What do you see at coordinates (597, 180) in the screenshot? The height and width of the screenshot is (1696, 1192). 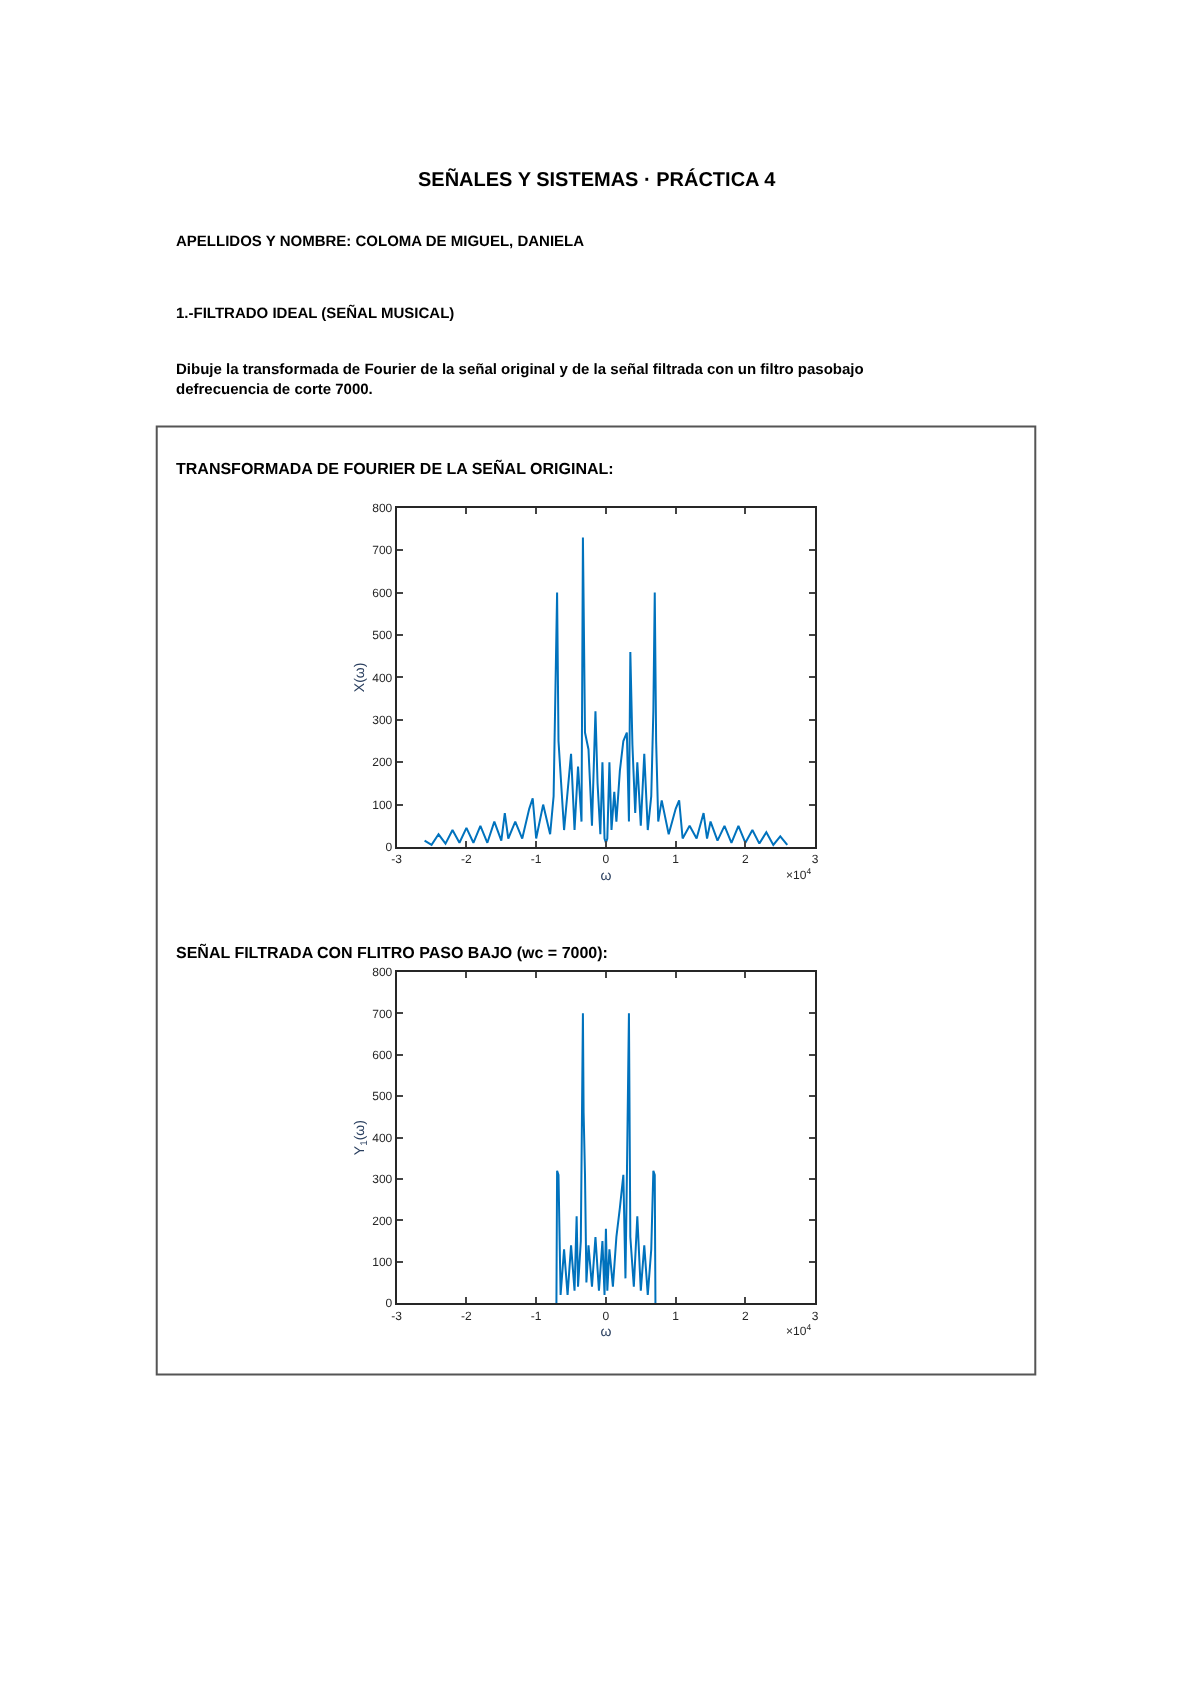 I see `text: SEÑALES Y SISTEMAS · PRÁCTICA 4` at bounding box center [597, 180].